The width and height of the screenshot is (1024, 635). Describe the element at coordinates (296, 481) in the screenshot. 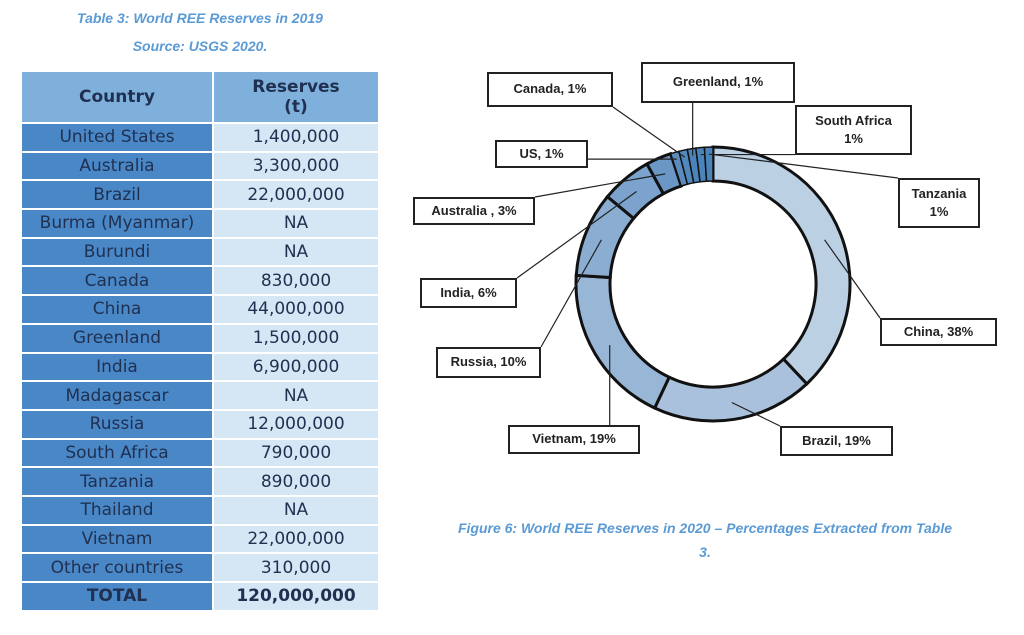

I see `reserves-cell: 890,000` at that location.